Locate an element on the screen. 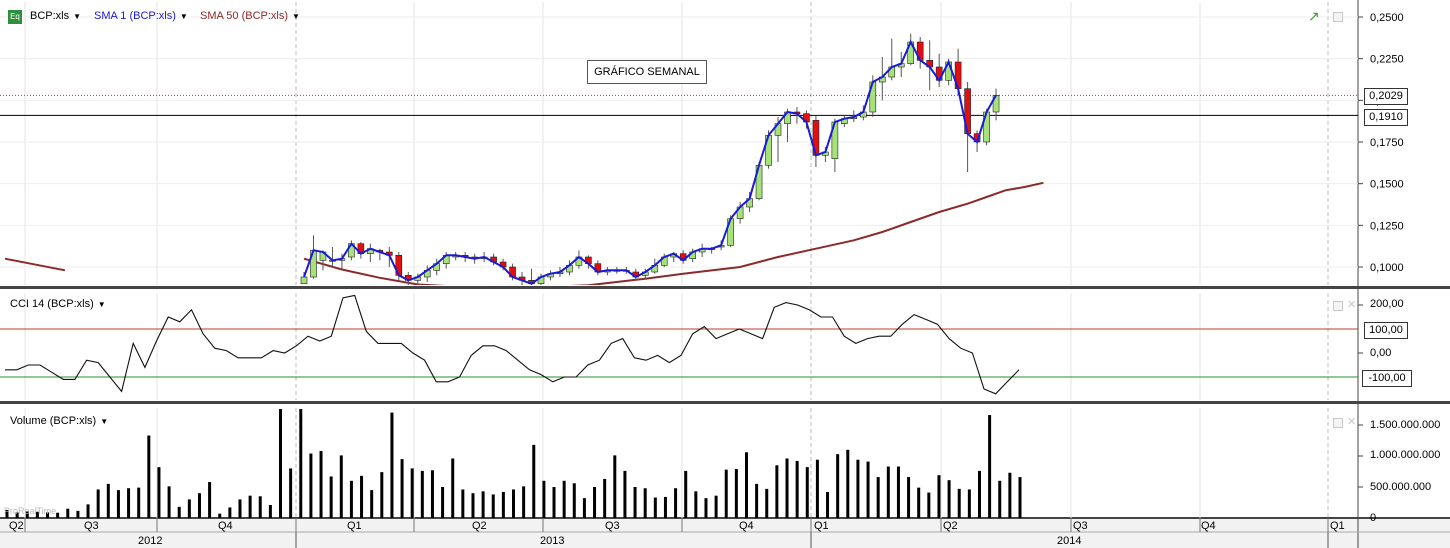 This screenshot has height=548, width=1450. volume-tick-label: 1.000.000.000 is located at coordinates (1405, 455).